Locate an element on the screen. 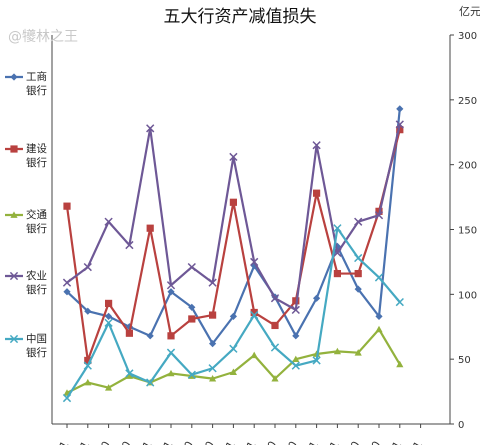 The height and width of the screenshot is (445, 480). y-tick-label: 200 is located at coordinates (467, 166).